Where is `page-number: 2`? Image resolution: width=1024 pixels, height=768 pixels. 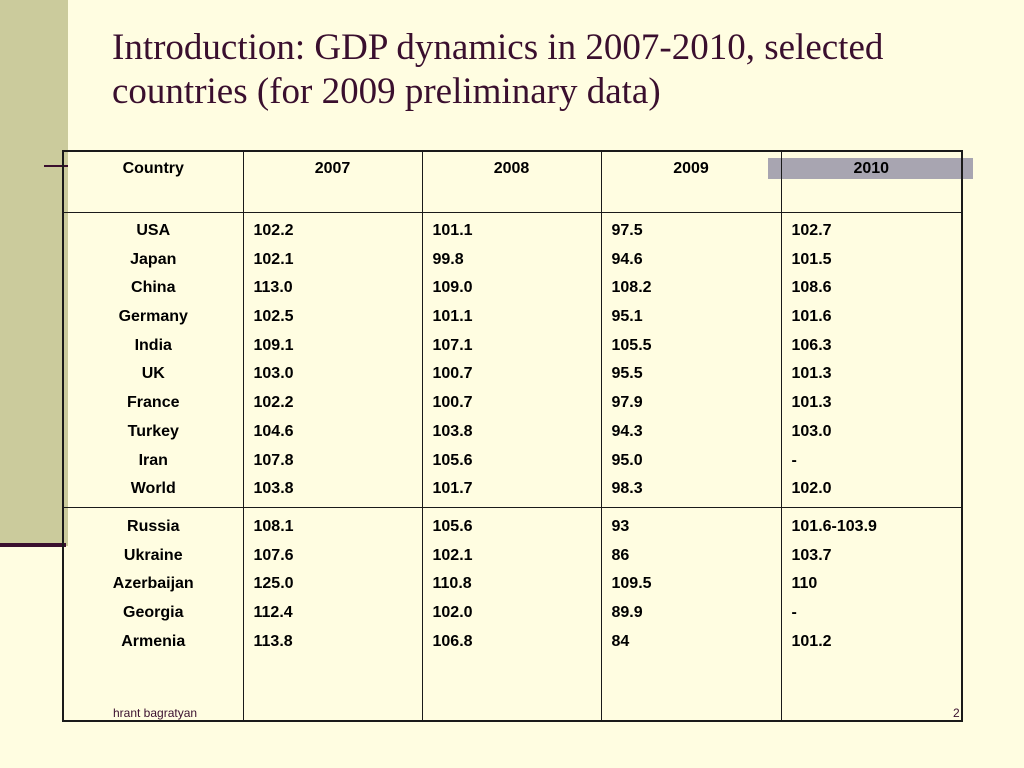 page-number: 2 is located at coordinates (956, 713).